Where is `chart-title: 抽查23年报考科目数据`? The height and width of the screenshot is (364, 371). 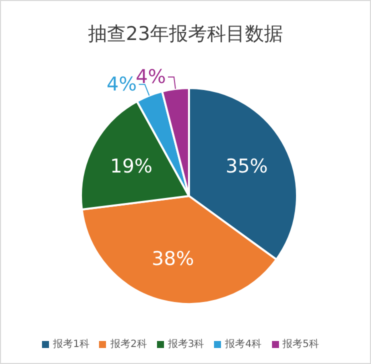 chart-title: 抽查23年报考科目数据 is located at coordinates (185, 34).